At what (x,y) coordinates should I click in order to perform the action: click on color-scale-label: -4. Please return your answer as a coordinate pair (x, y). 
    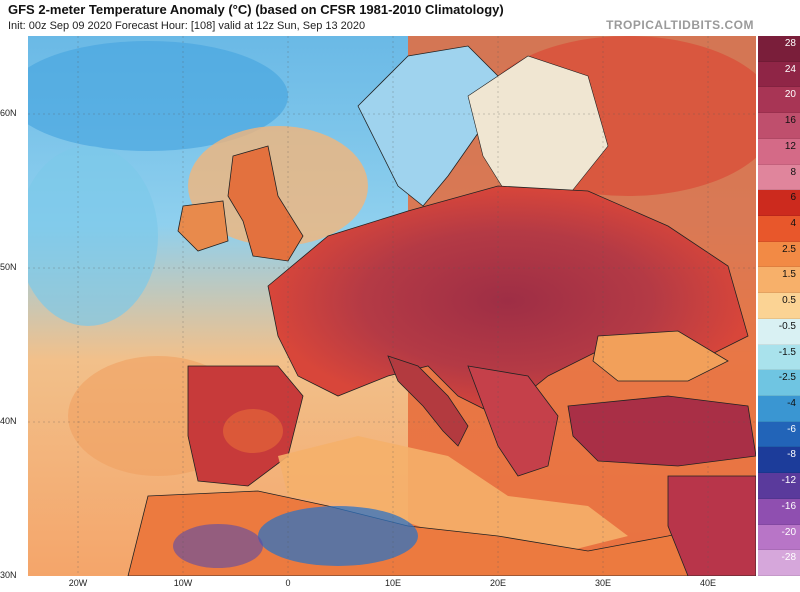
    Looking at the image, I should click on (791, 403).